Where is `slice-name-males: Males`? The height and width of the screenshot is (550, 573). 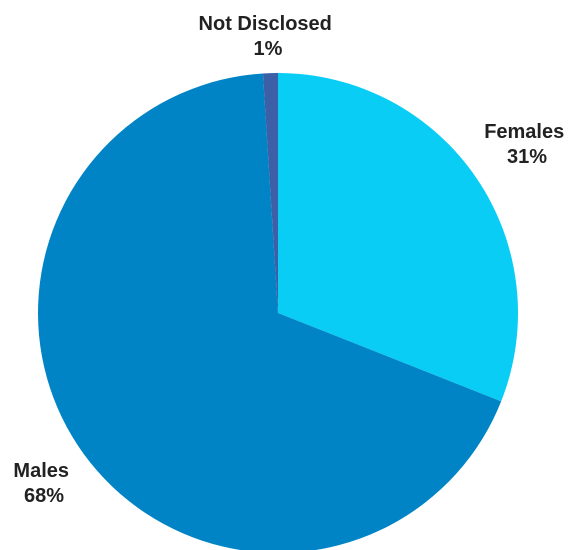
slice-name-males: Males is located at coordinates (41, 471).